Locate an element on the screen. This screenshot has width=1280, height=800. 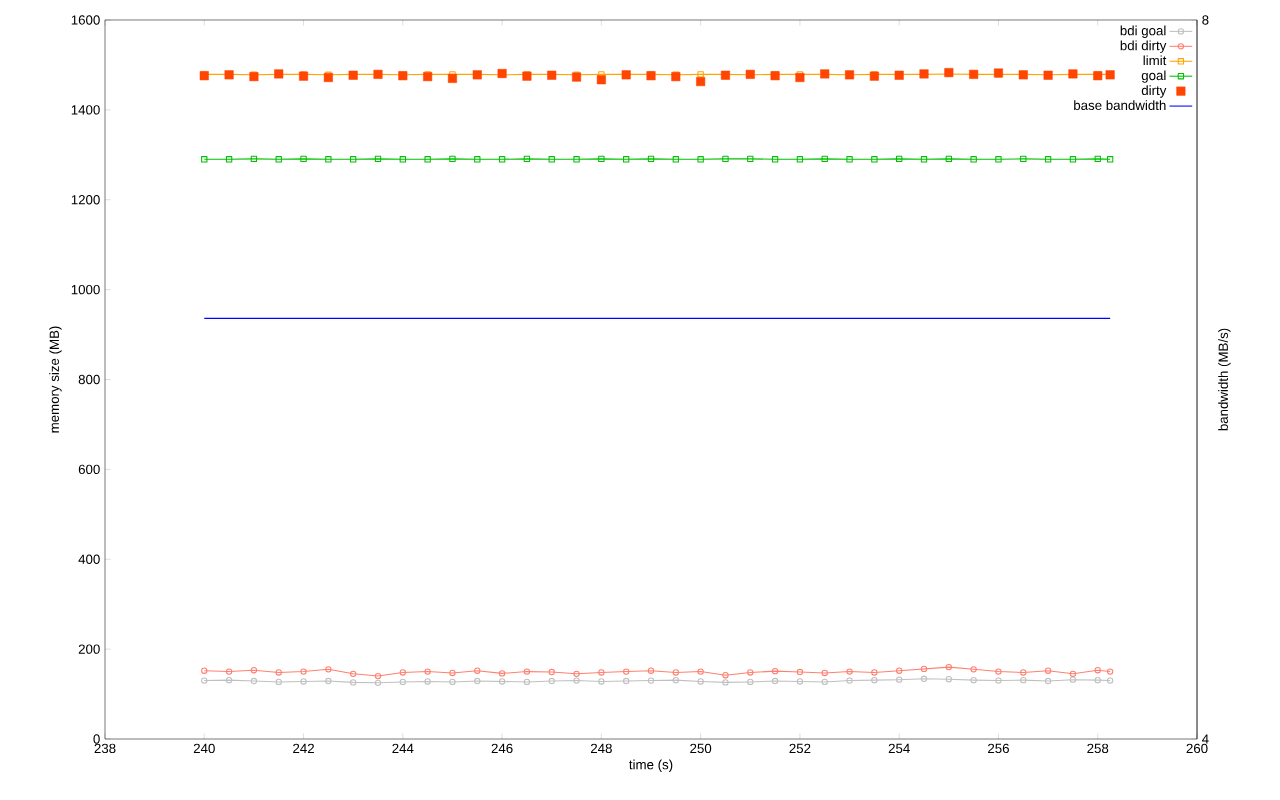
y-tick-label: 200 is located at coordinates (89, 649).